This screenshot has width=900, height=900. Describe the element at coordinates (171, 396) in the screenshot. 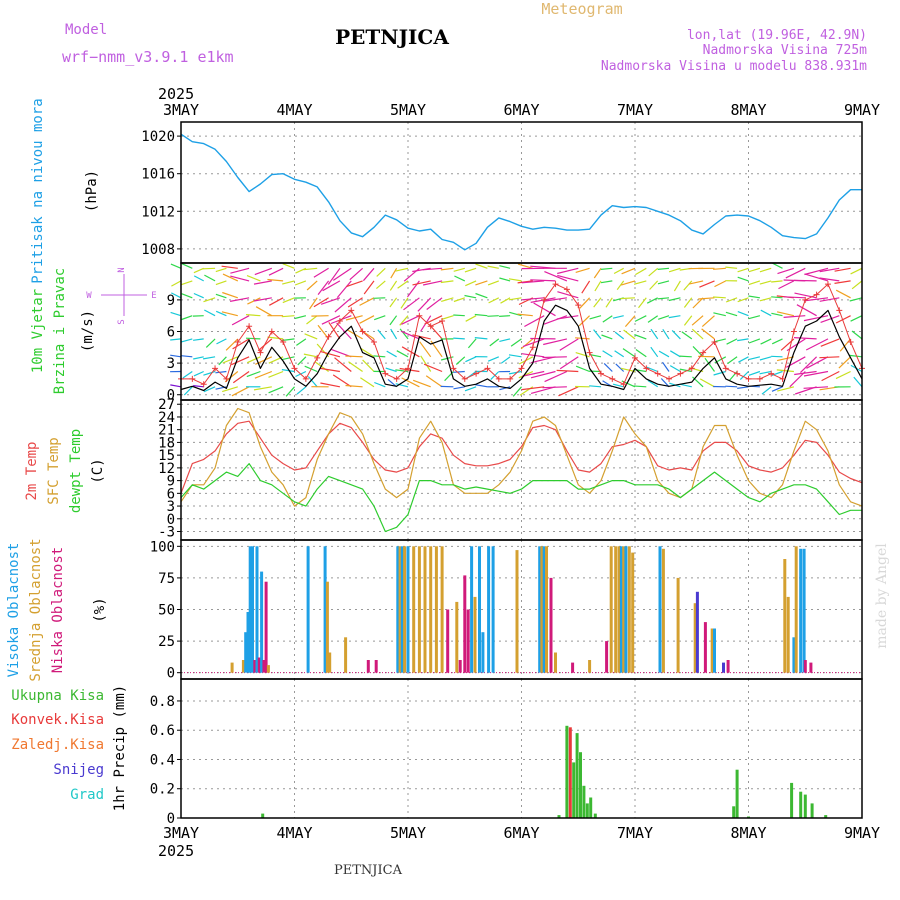

I see `y-tick-label: 0` at that location.